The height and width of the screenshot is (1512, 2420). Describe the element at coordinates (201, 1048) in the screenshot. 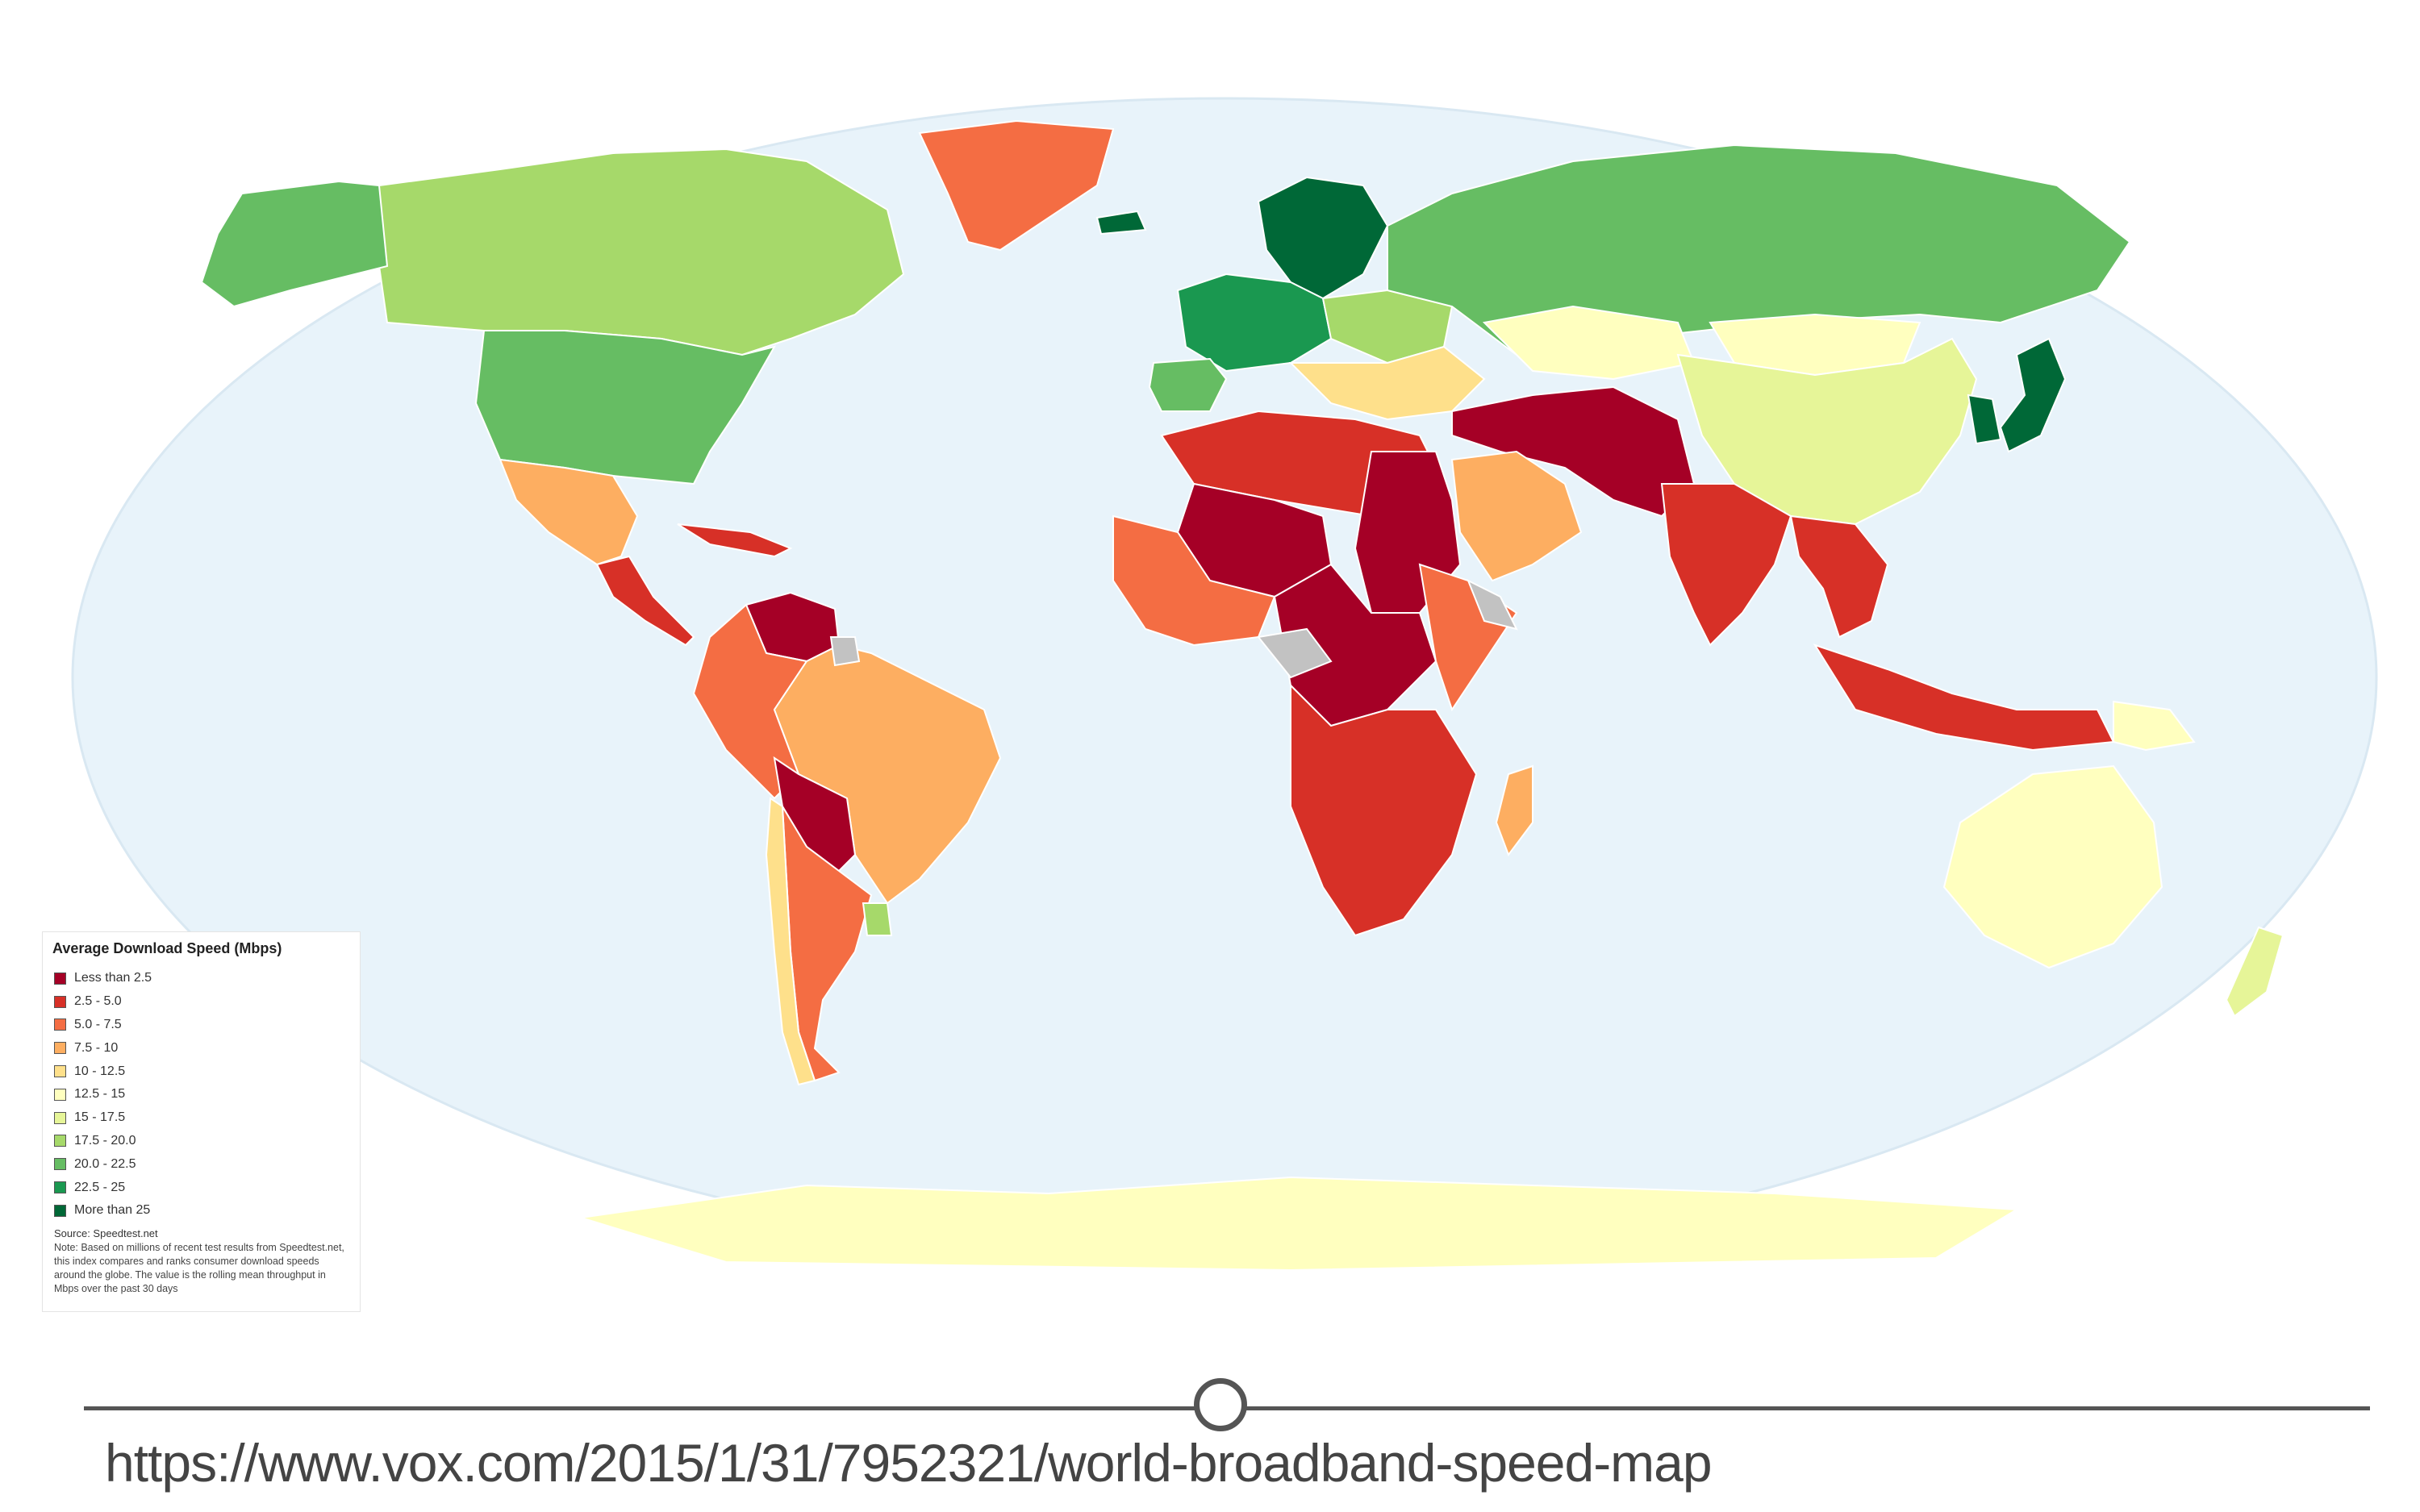

I see `legend-item: 7.5 - 10` at that location.